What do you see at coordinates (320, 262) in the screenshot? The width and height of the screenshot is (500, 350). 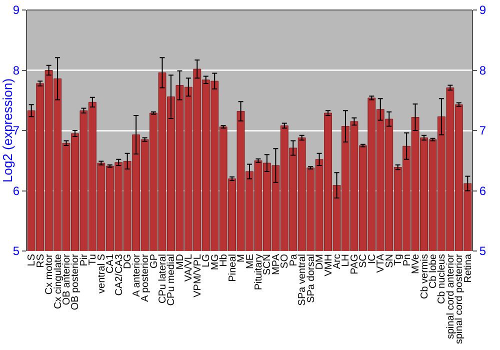 I see `x-tick-label: DM` at bounding box center [320, 262].